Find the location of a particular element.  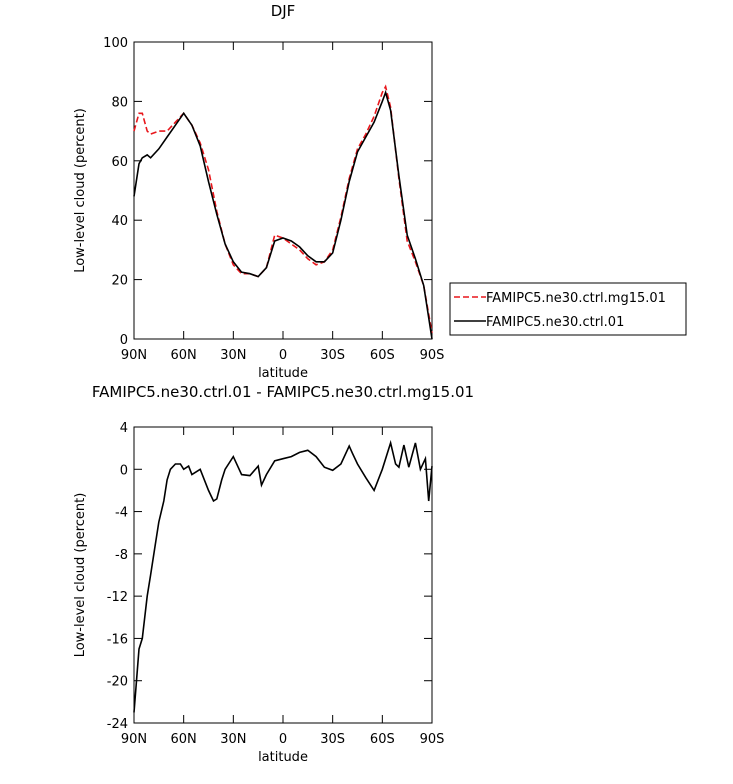

y-tick-label: 80 is located at coordinates (119, 102).